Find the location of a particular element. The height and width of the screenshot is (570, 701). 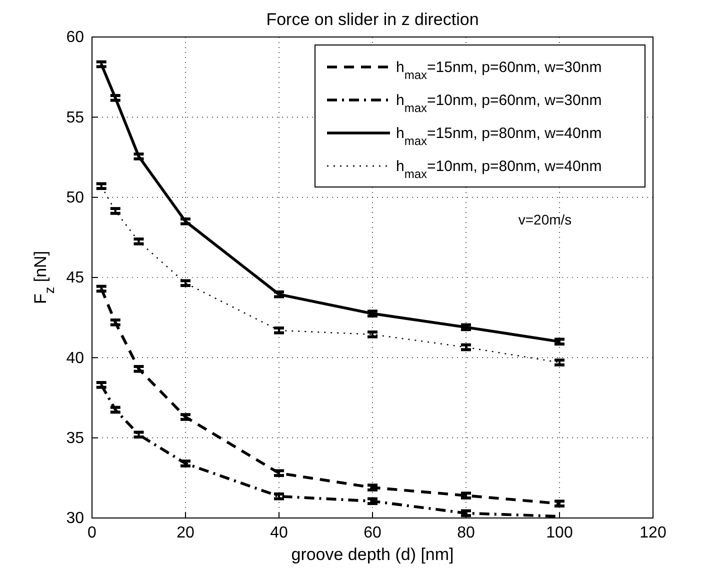

y-tick-label: 35 is located at coordinates (75, 438).